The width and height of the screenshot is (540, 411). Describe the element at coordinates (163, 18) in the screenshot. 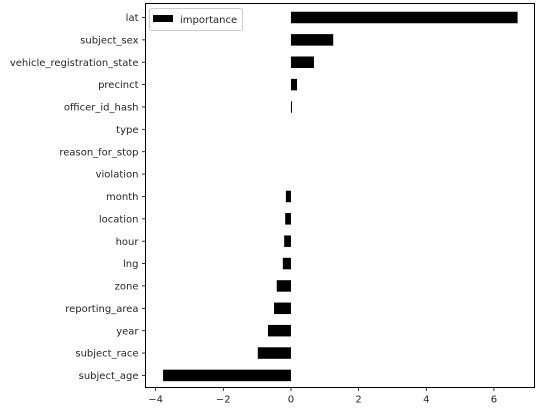

I see `legend-swatch` at that location.